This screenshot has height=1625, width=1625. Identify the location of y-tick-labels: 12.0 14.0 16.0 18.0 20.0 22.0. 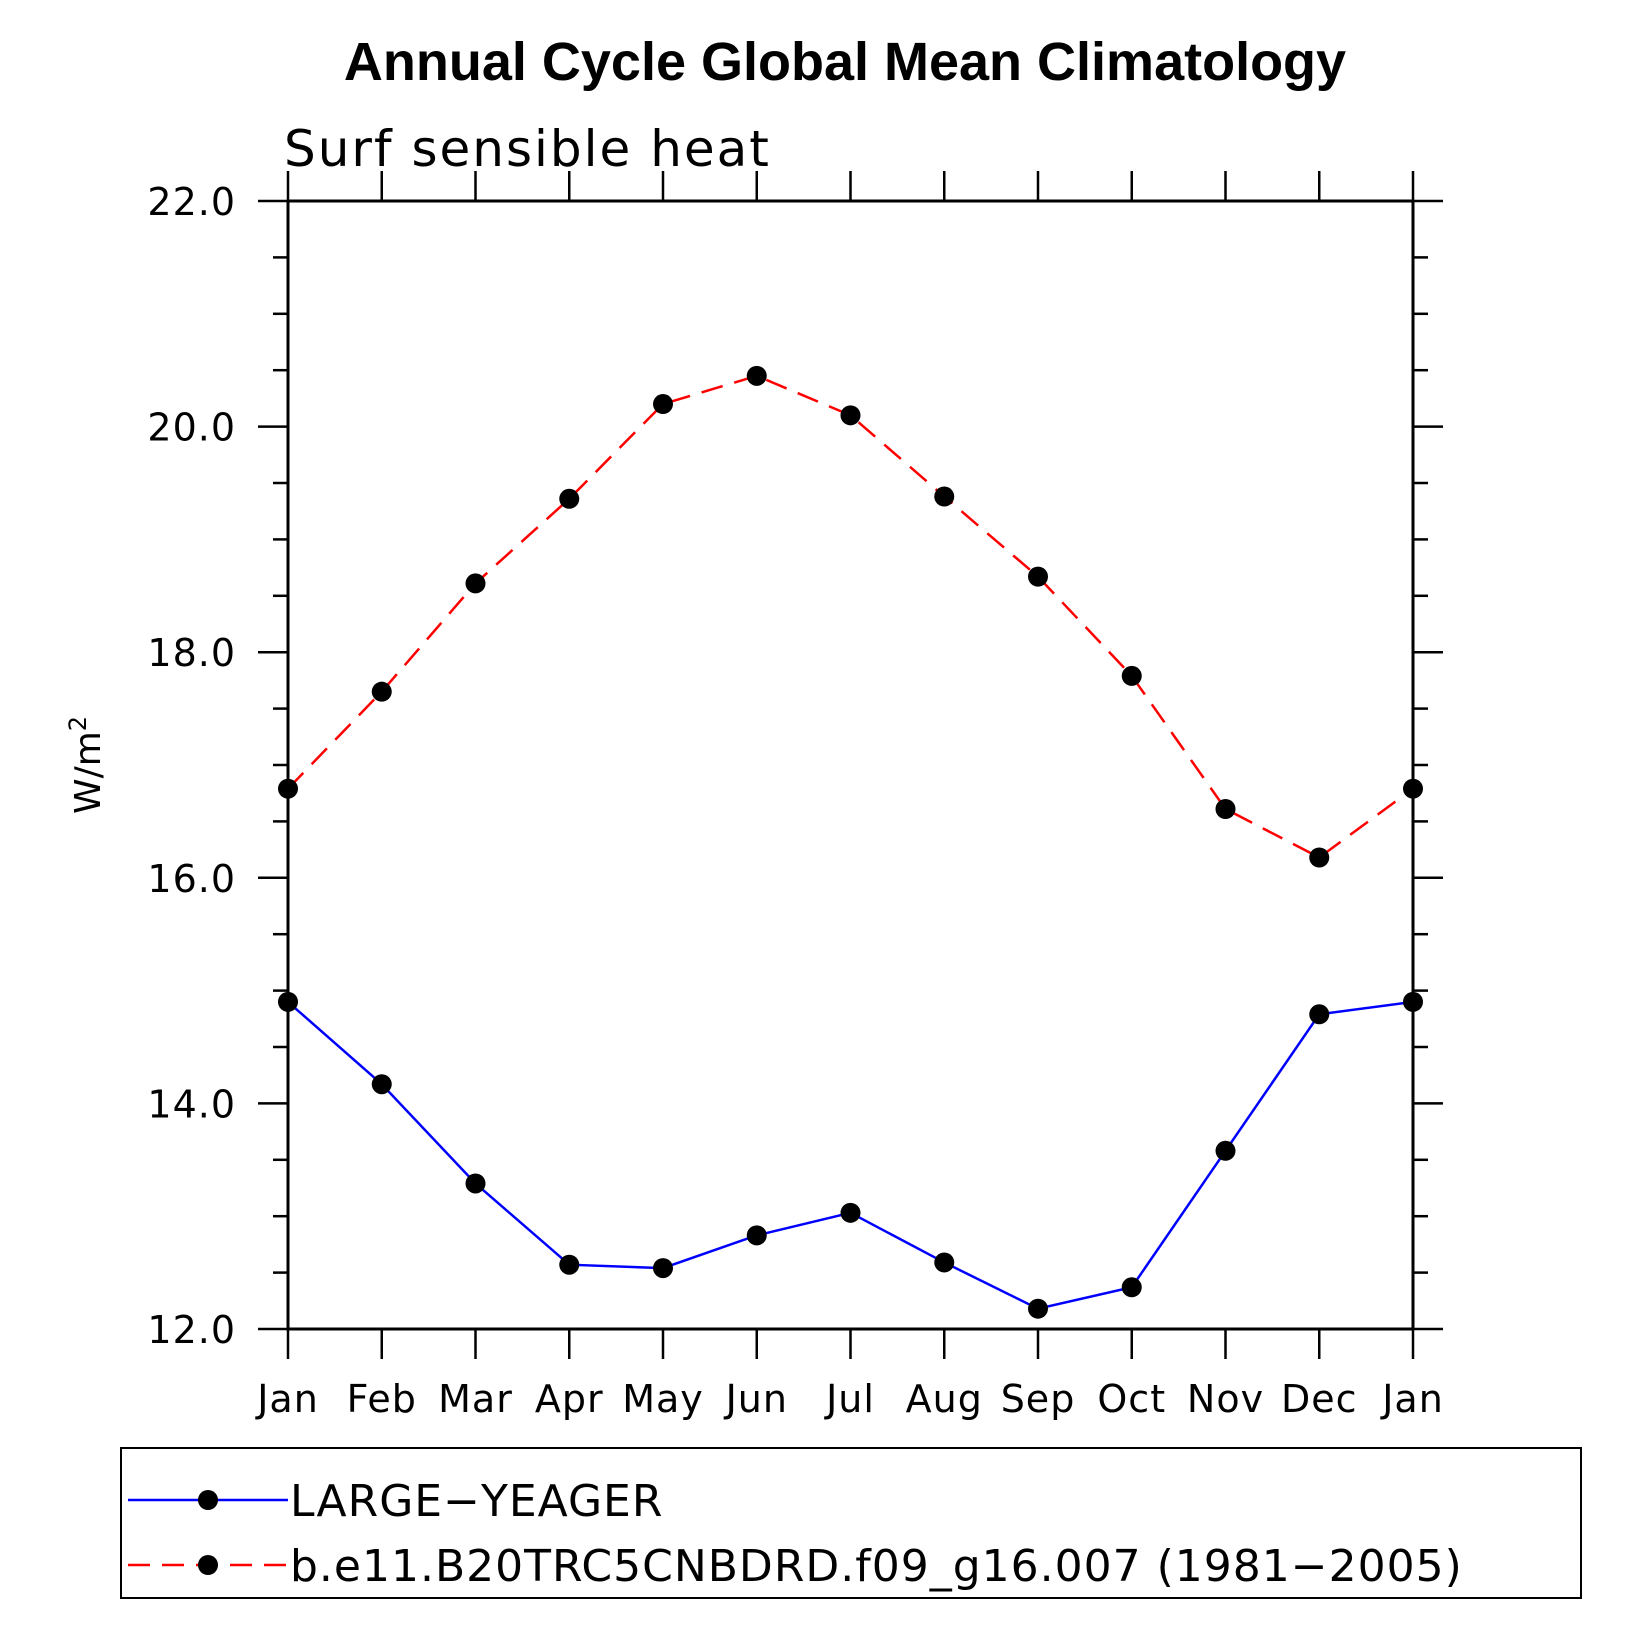
(191, 766).